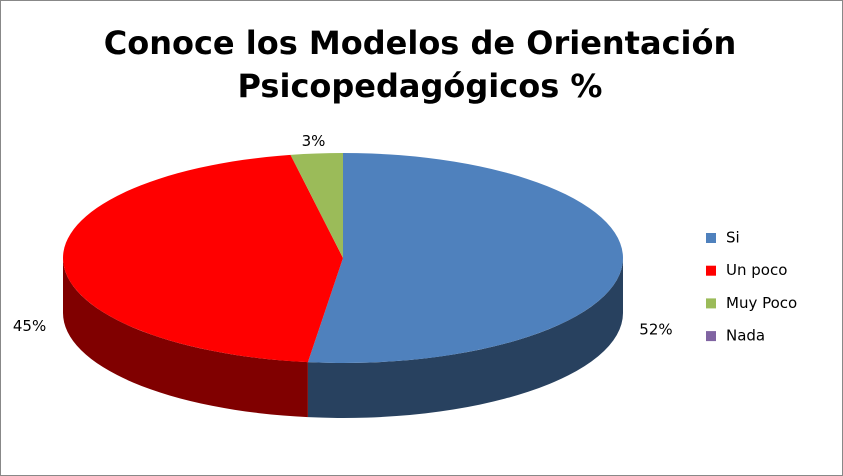 The image size is (843, 476). Describe the element at coordinates (761, 303) in the screenshot. I see `legend-label: Muy Poco` at that location.